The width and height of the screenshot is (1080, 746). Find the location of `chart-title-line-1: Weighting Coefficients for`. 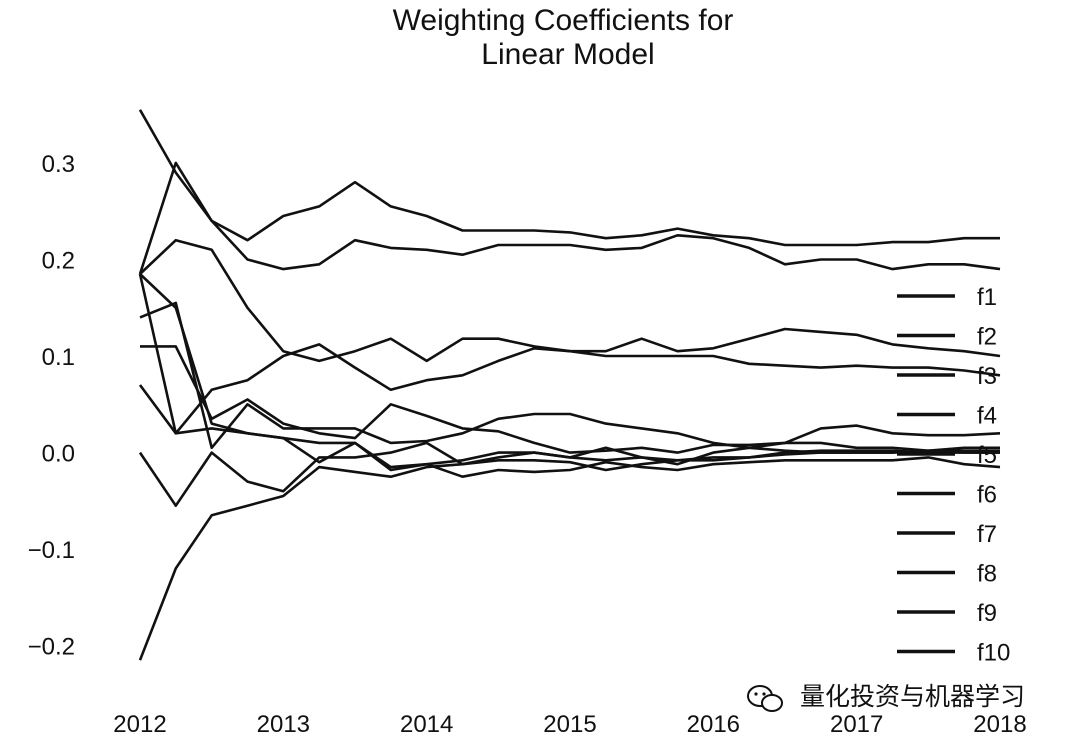

chart-title-line-1: Weighting Coefficients for is located at coordinates (563, 20).